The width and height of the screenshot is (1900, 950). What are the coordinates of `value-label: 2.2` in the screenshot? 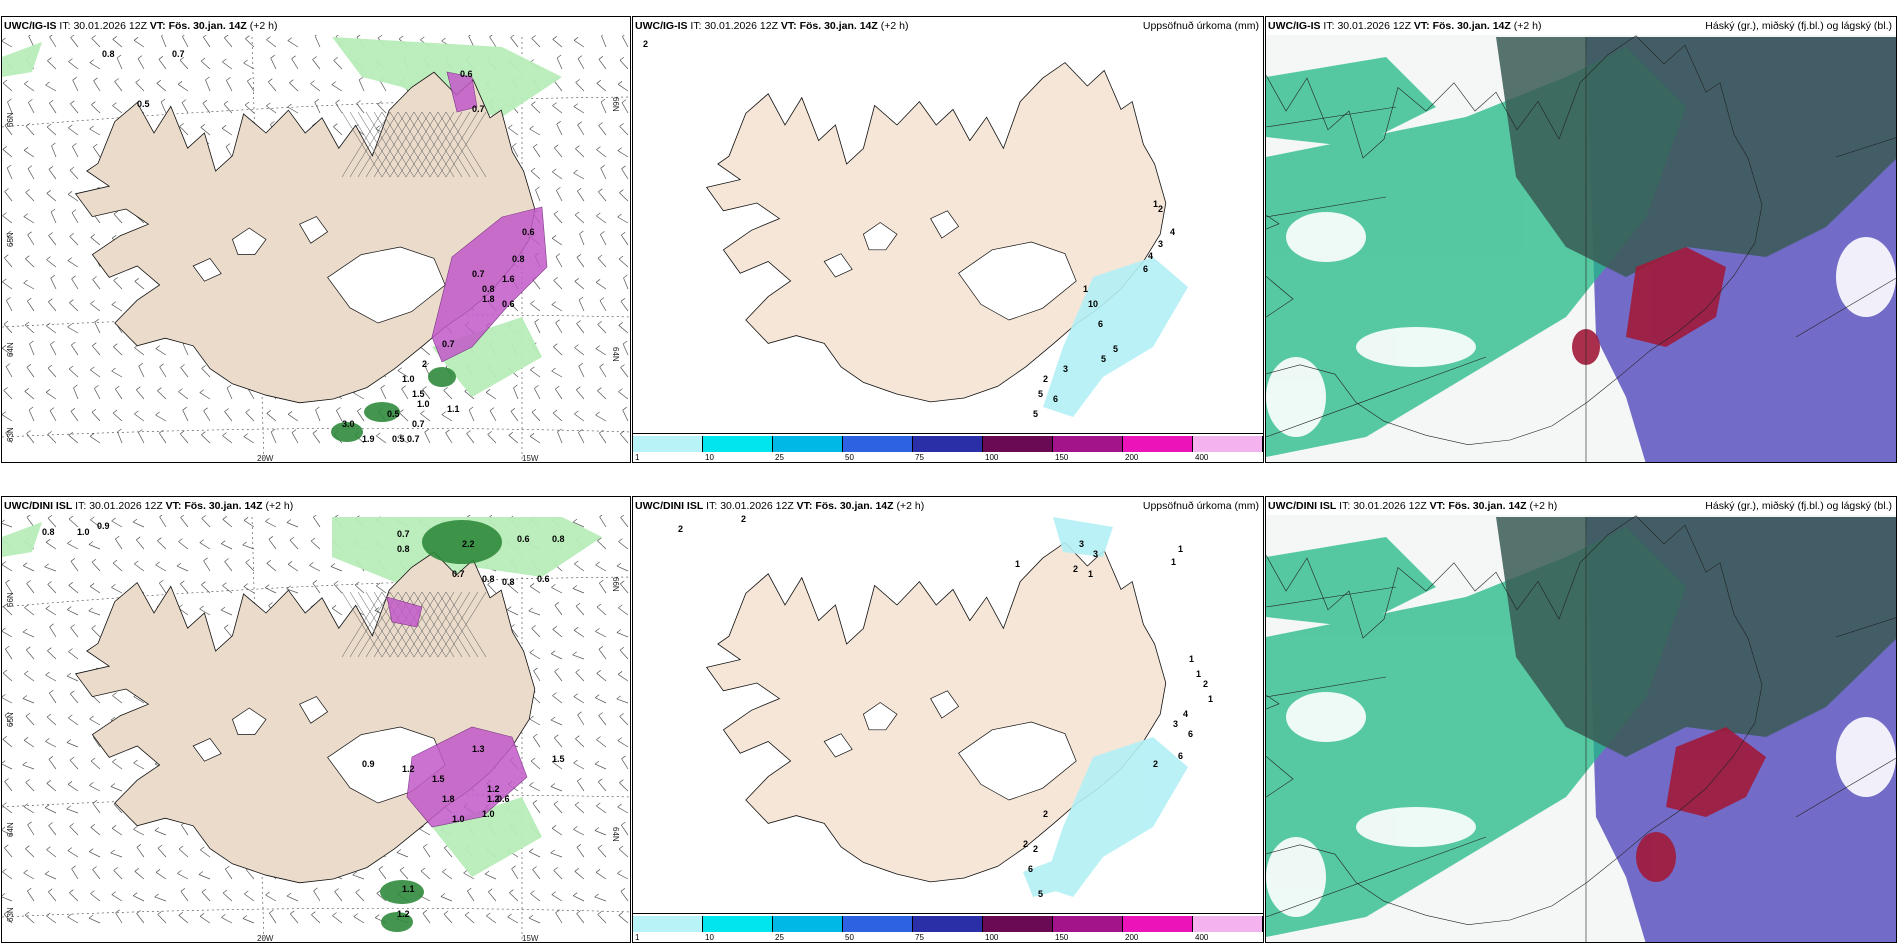 It's located at (468, 544).